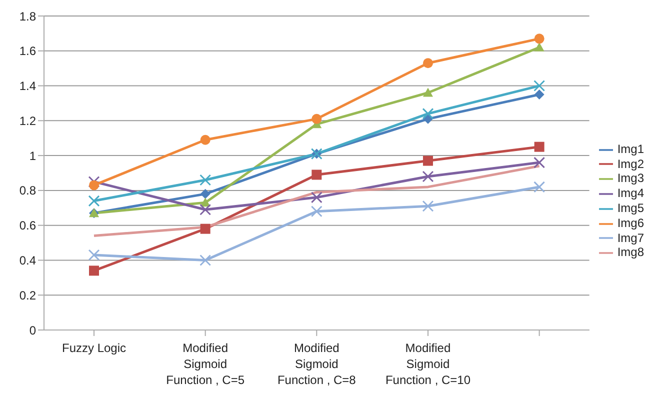  I want to click on legend-label: Img4, so click(630, 193).